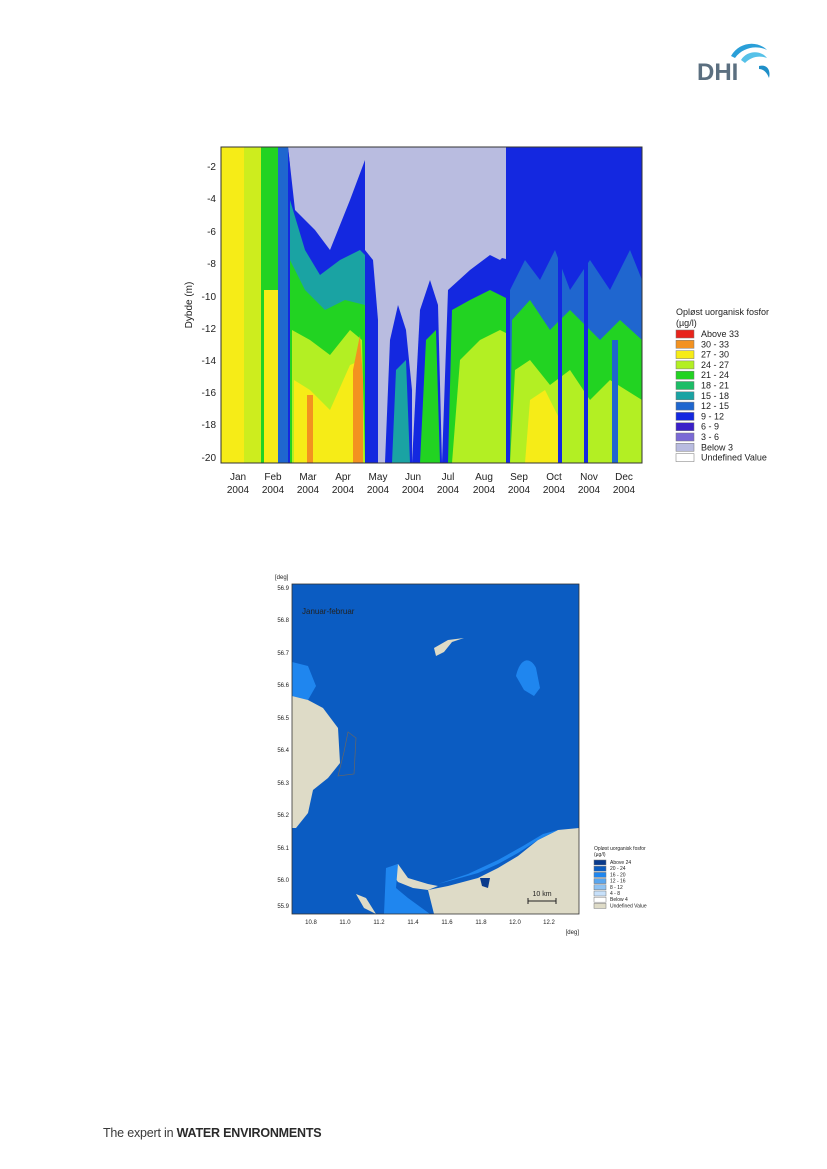 The image size is (827, 1169). I want to click on y-tick: 56.4, so click(283, 751).